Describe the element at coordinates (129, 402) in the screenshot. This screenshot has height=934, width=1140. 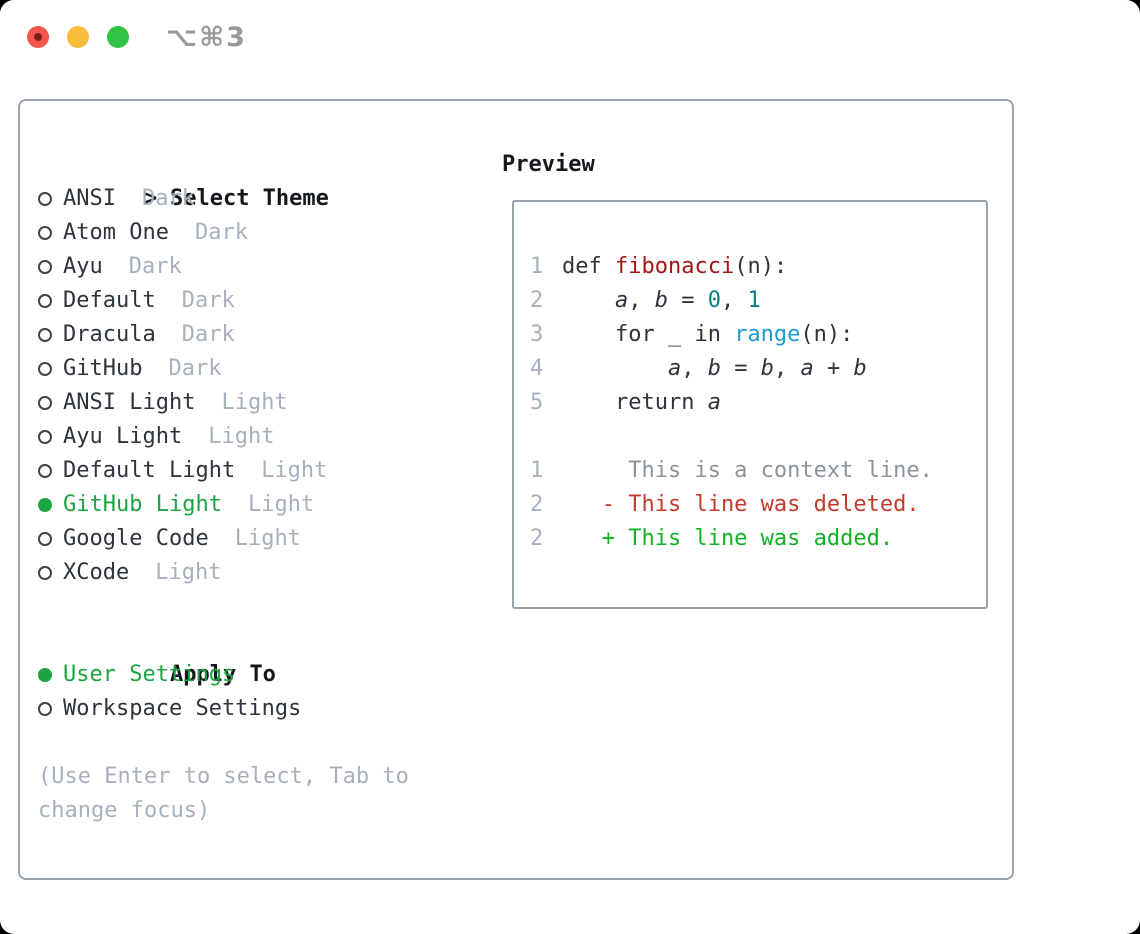
I see `theme-name: ANSI Light` at that location.